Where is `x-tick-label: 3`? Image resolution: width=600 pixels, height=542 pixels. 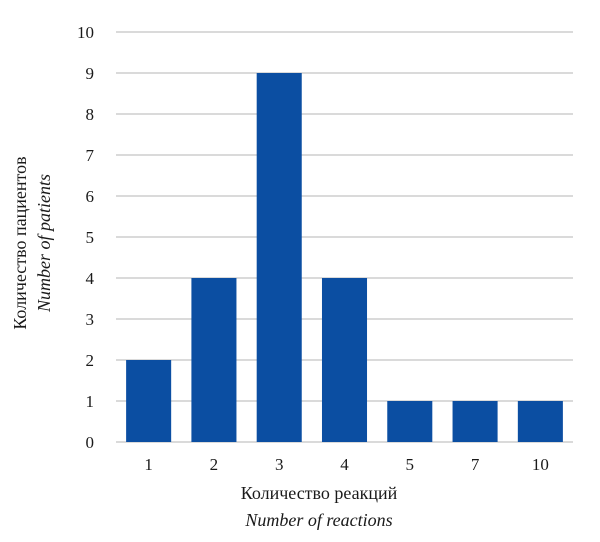 x-tick-label: 3 is located at coordinates (279, 464).